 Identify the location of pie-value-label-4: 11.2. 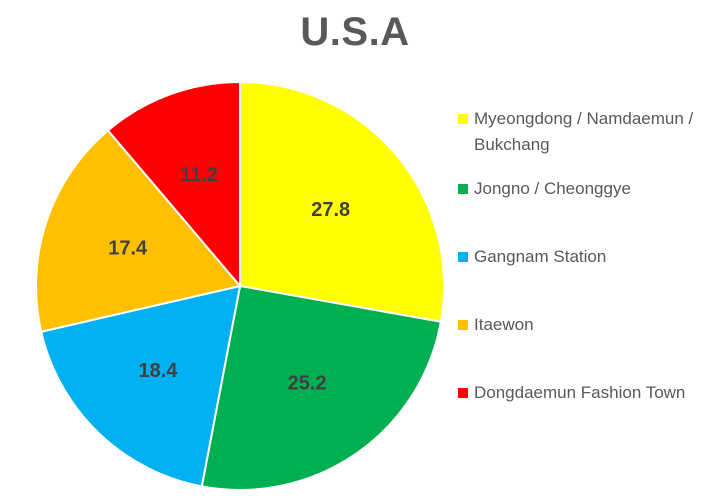
(199, 175).